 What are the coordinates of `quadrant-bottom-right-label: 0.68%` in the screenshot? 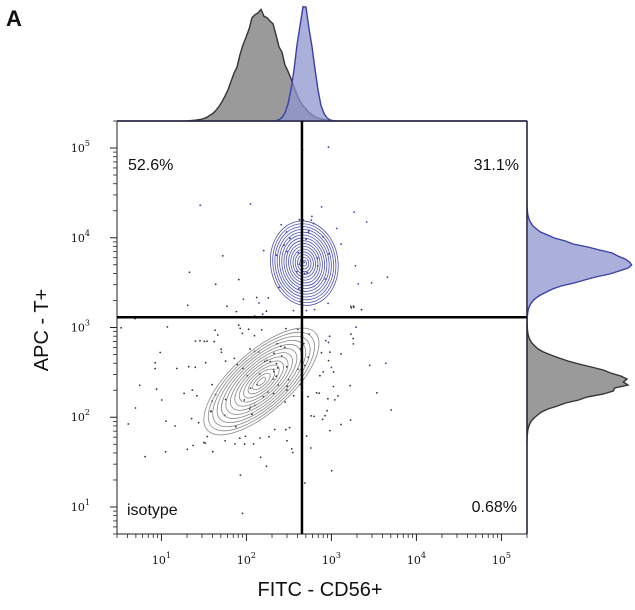 It's located at (494, 507).